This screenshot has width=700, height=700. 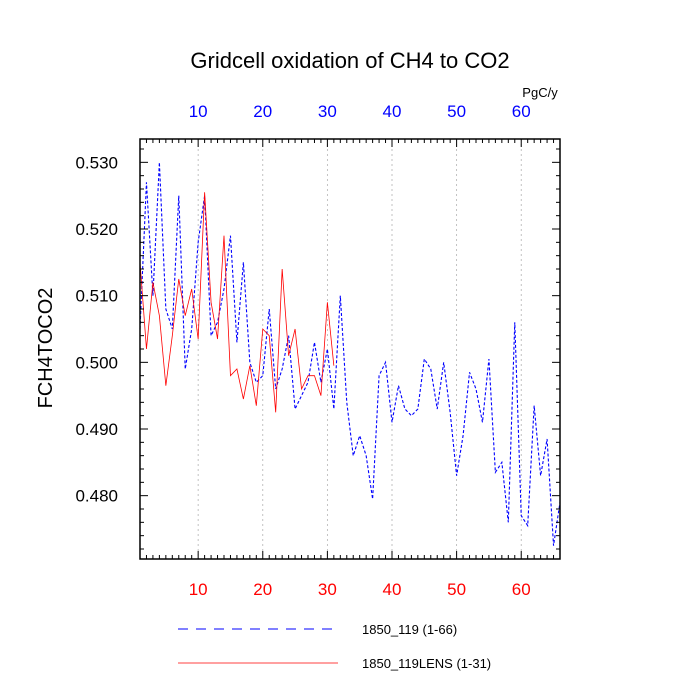 What do you see at coordinates (198, 589) in the screenshot?
I see `x-tick-label-bottom: 10` at bounding box center [198, 589].